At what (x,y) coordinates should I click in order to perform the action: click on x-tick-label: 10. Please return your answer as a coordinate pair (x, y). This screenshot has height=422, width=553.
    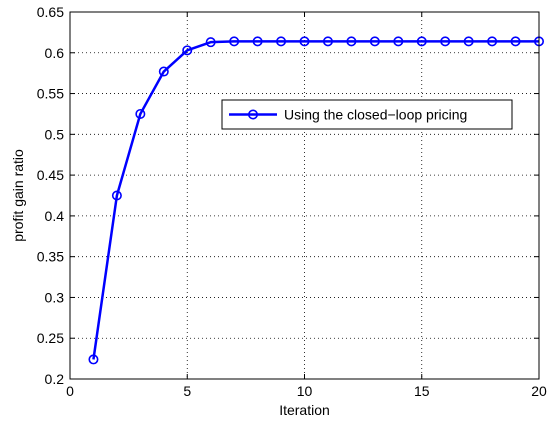
    Looking at the image, I should click on (305, 391).